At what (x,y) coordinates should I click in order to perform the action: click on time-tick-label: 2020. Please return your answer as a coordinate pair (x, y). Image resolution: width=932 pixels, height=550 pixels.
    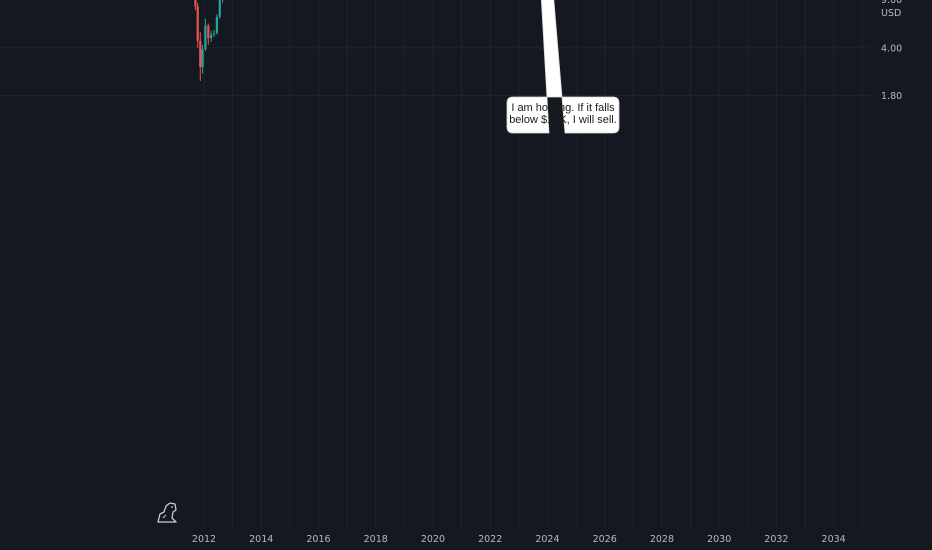
    Looking at the image, I should click on (433, 539).